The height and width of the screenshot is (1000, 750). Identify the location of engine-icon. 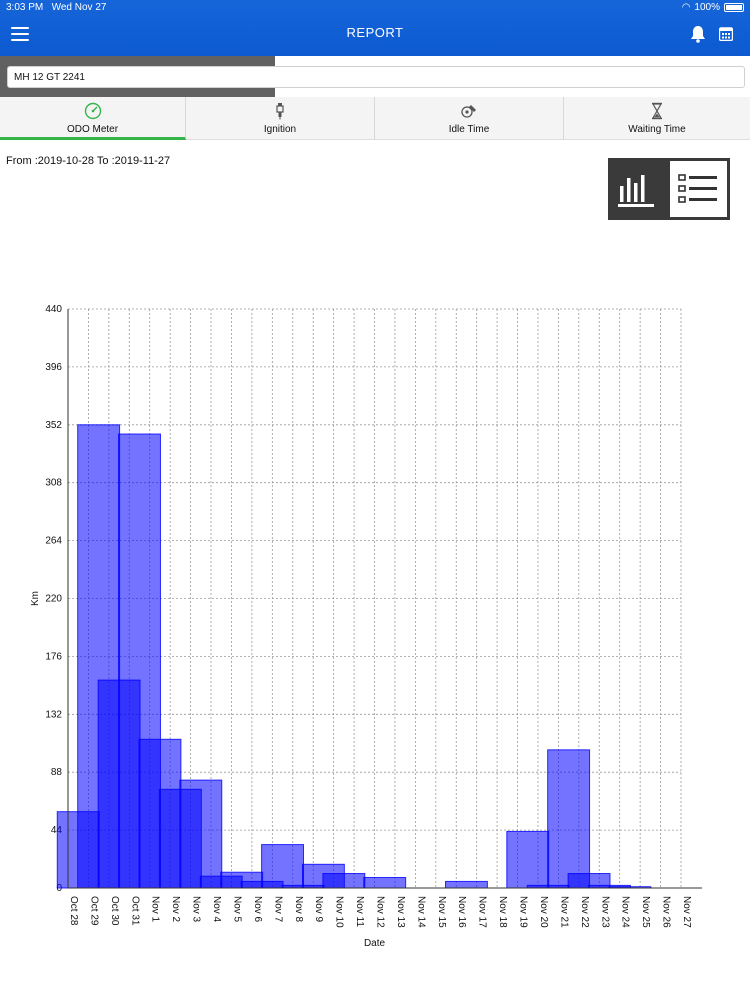
(468, 111).